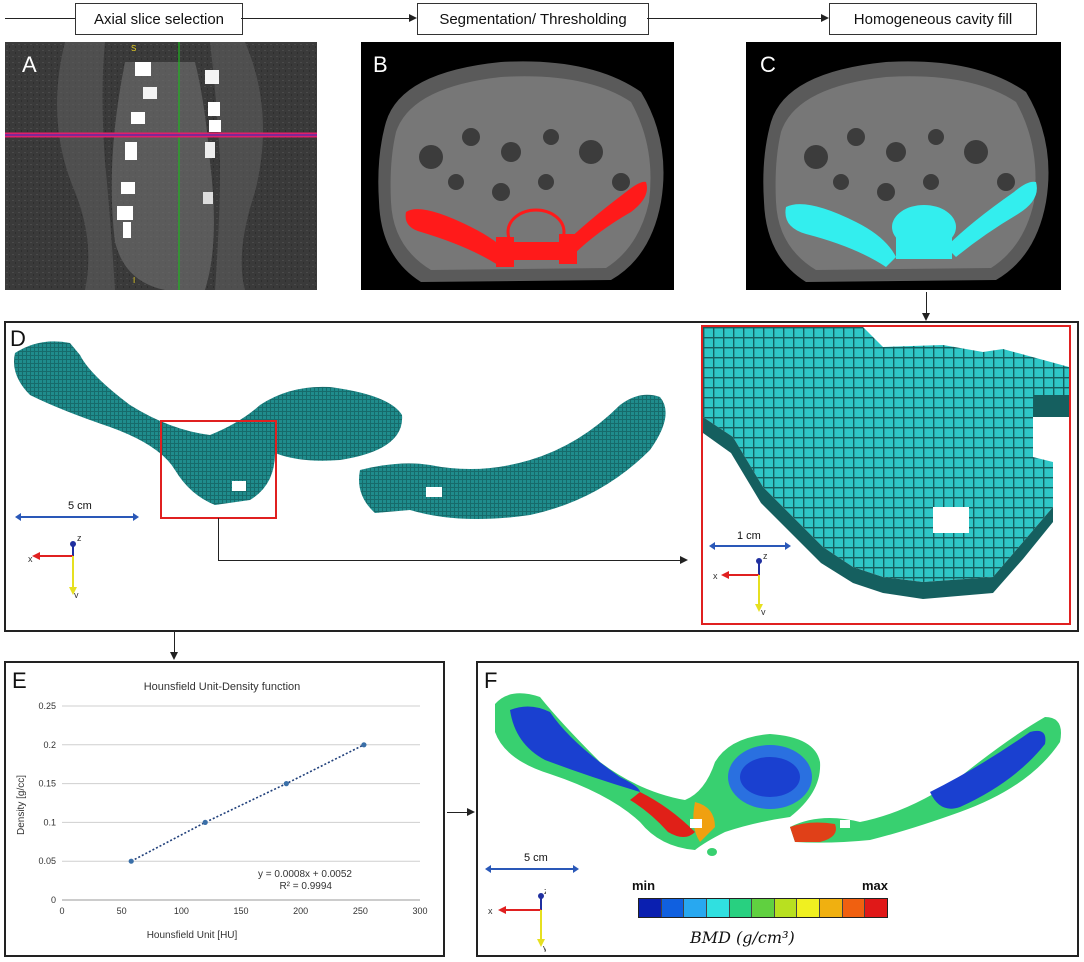  I want to click on coronal-ct-image: S I, so click(161, 166).